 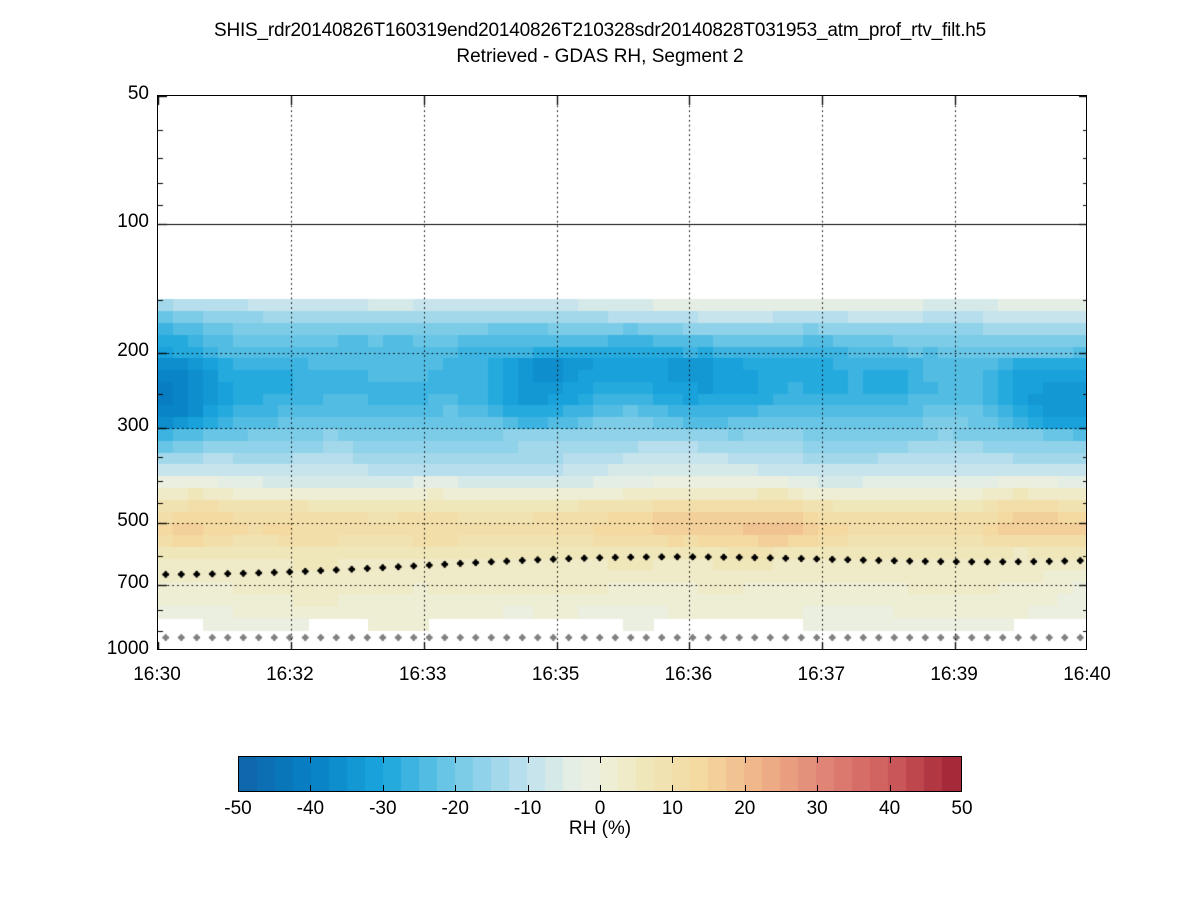 What do you see at coordinates (310, 808) in the screenshot?
I see `colorbar-tick-label: -40` at bounding box center [310, 808].